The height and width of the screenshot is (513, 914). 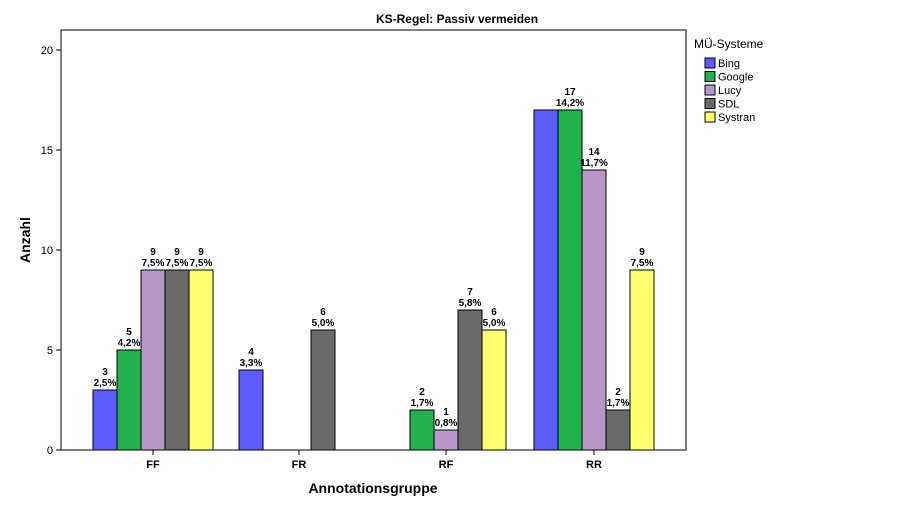 I want to click on data-label-count: 17, so click(x=570, y=92).